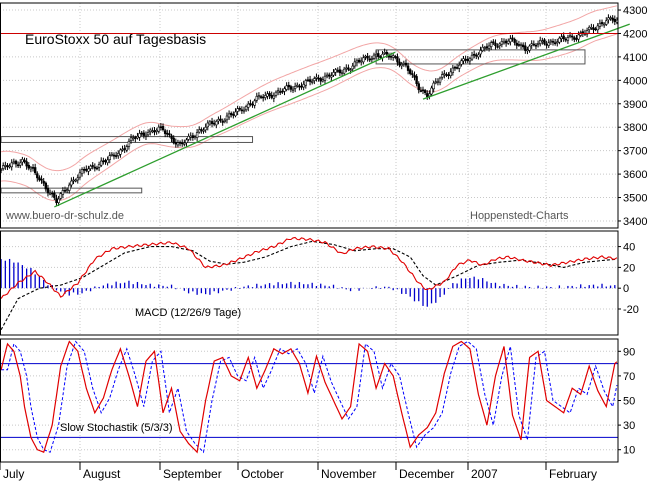 This screenshot has height=491, width=660. Describe the element at coordinates (573, 474) in the screenshot. I see `x-axis-label: February` at that location.